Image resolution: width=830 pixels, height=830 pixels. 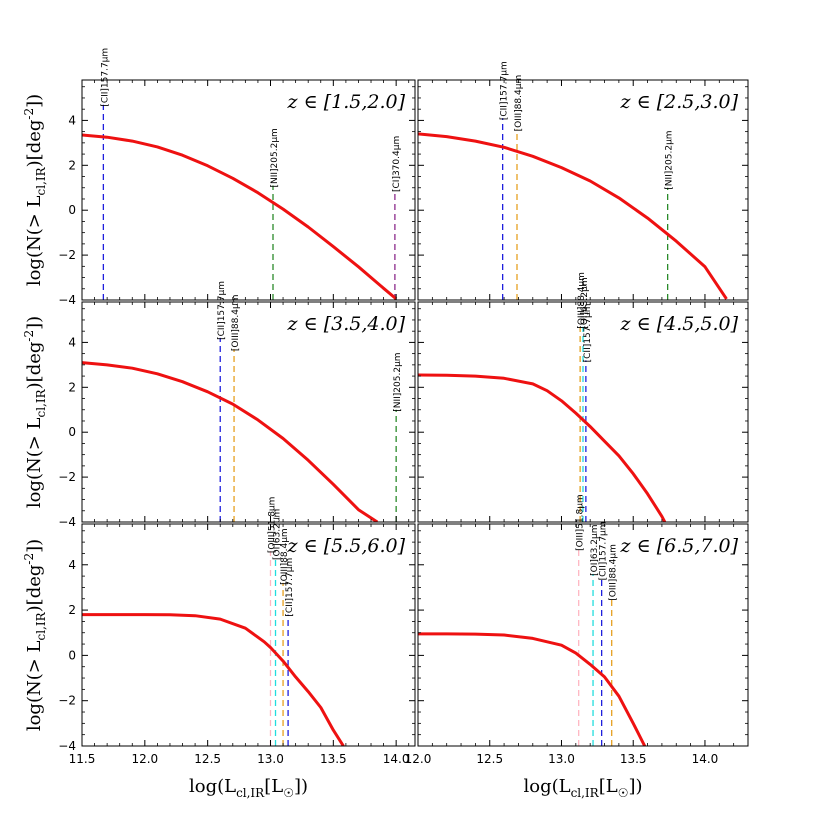 I want to click on panel-title: z ∈ [3.5,4.0], so click(x=346, y=324).